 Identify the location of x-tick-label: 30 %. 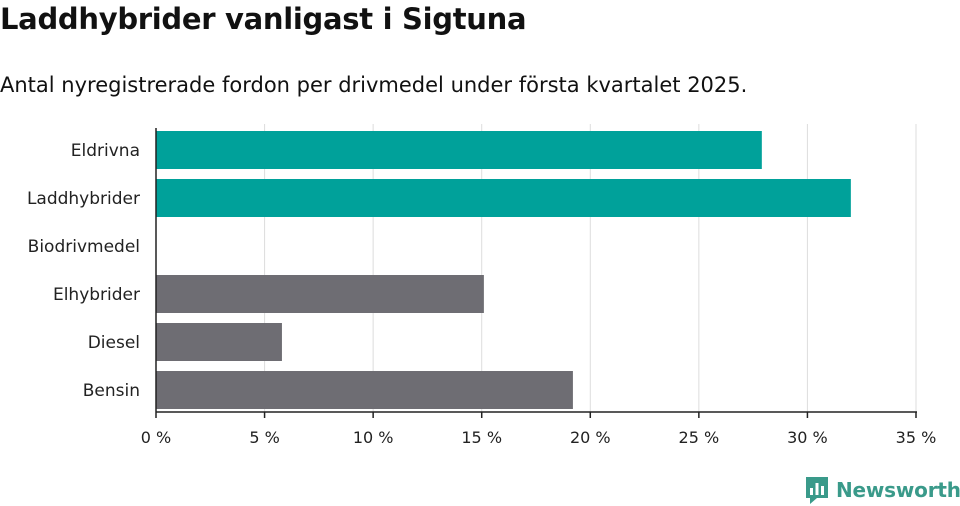
(807, 437).